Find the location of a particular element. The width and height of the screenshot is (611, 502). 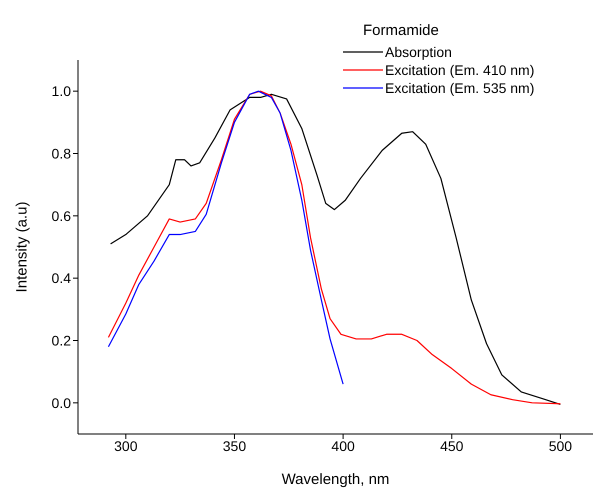

y-tick-label: 0.8 is located at coordinates (62, 153).